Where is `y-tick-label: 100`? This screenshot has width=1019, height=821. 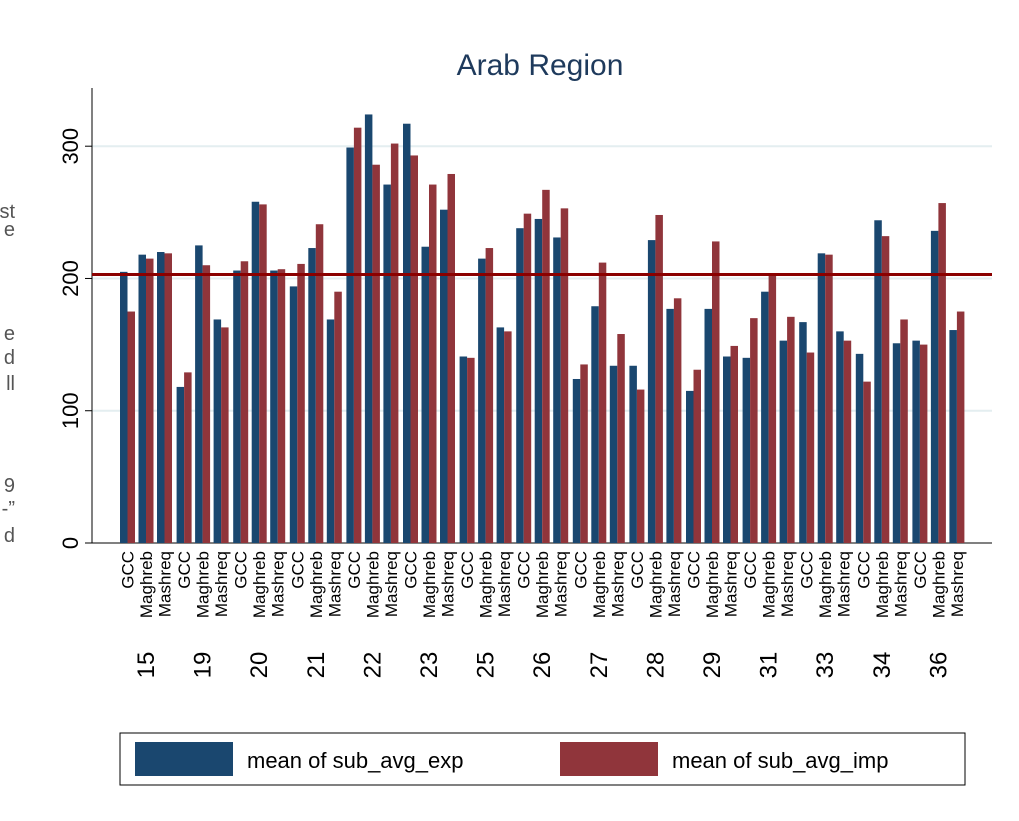
y-tick-label: 100 is located at coordinates (70, 410).